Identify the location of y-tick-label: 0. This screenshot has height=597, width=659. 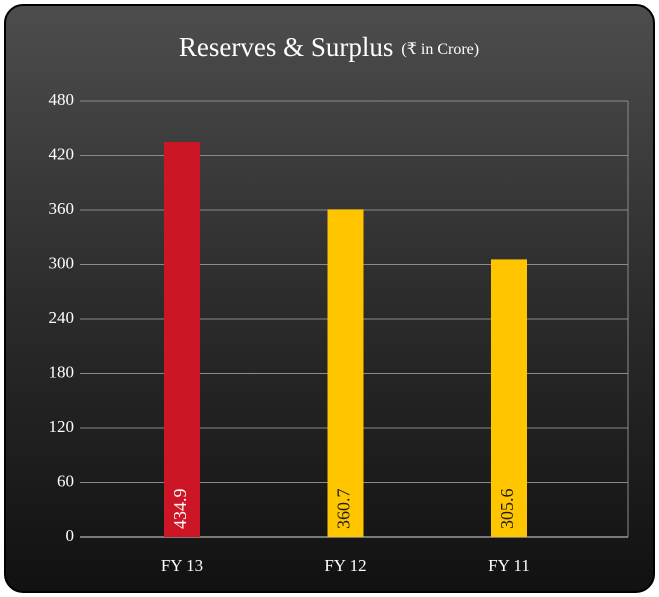
(70, 535).